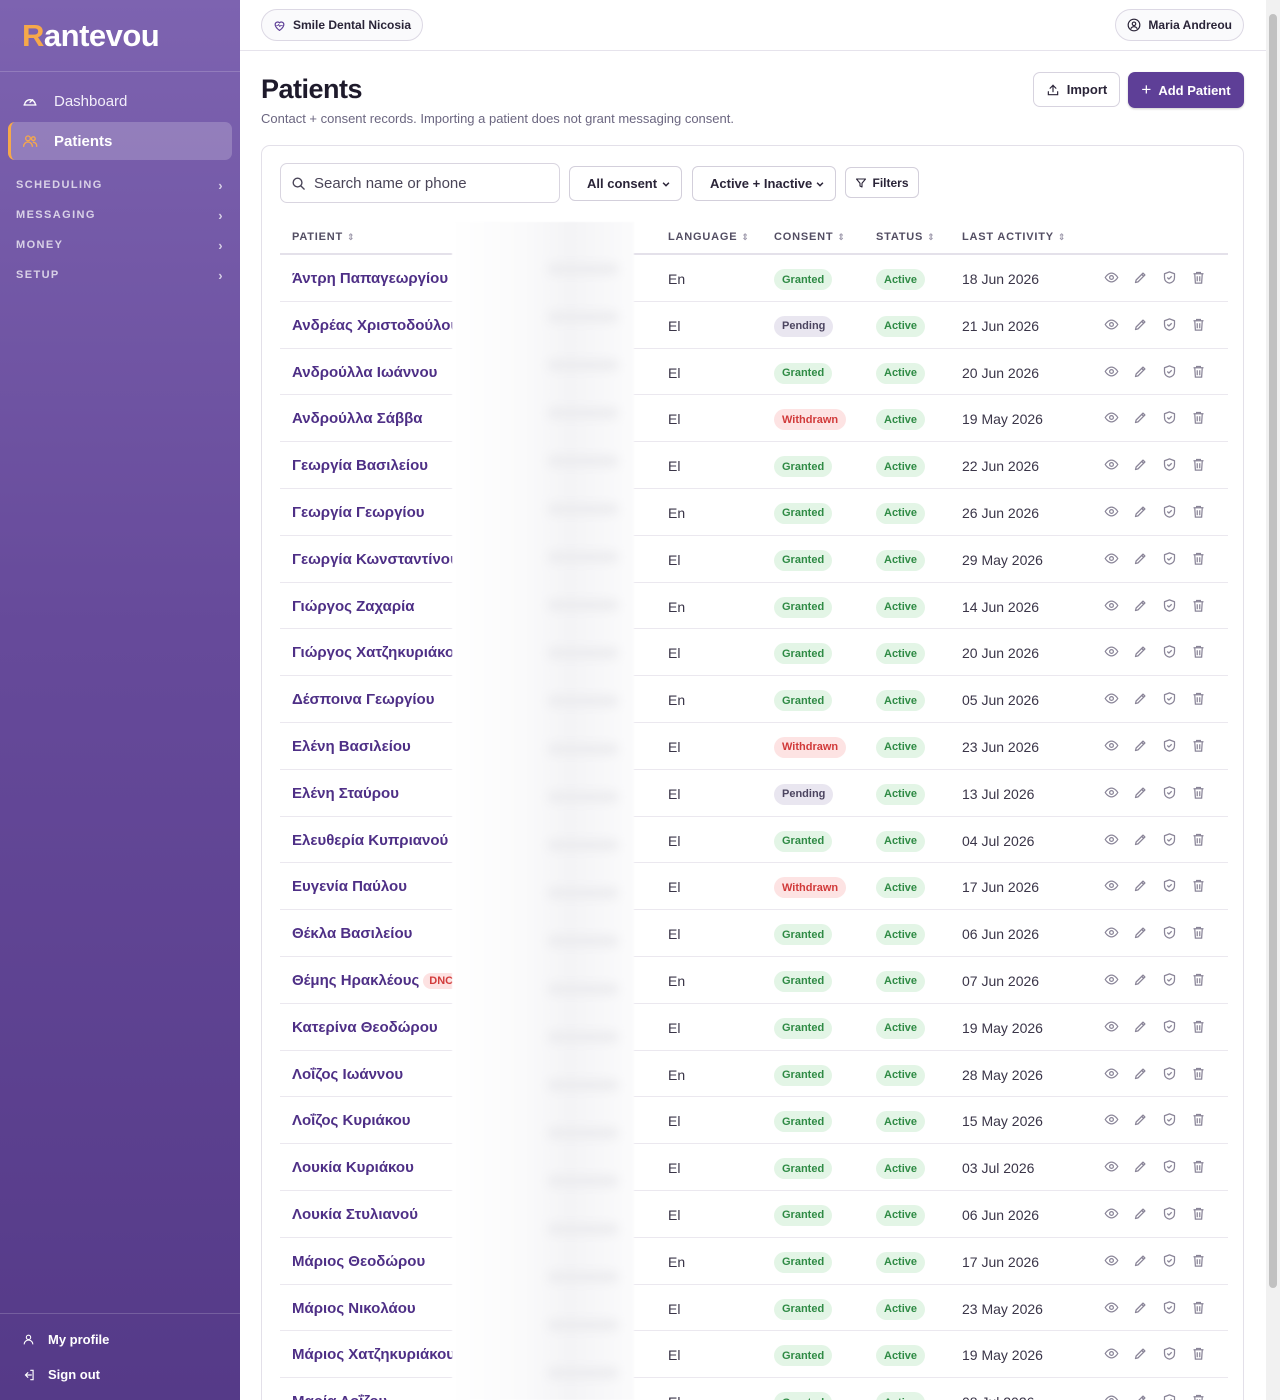 This screenshot has height=1400, width=1280. What do you see at coordinates (348, 1074) in the screenshot?
I see `patient-name-link: Λοΐζος Ιωάννου` at bounding box center [348, 1074].